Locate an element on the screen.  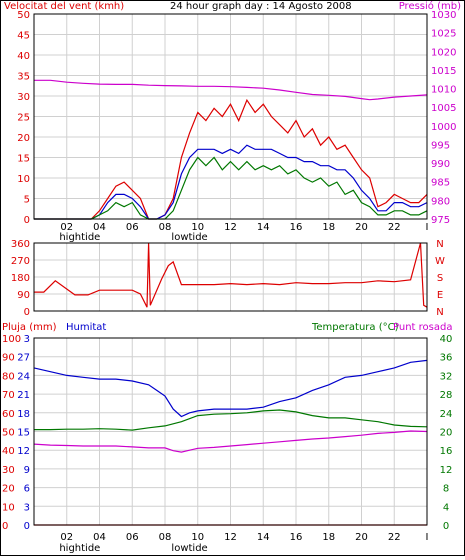
wind-x-tick-label: 02 is located at coordinates (66, 227).